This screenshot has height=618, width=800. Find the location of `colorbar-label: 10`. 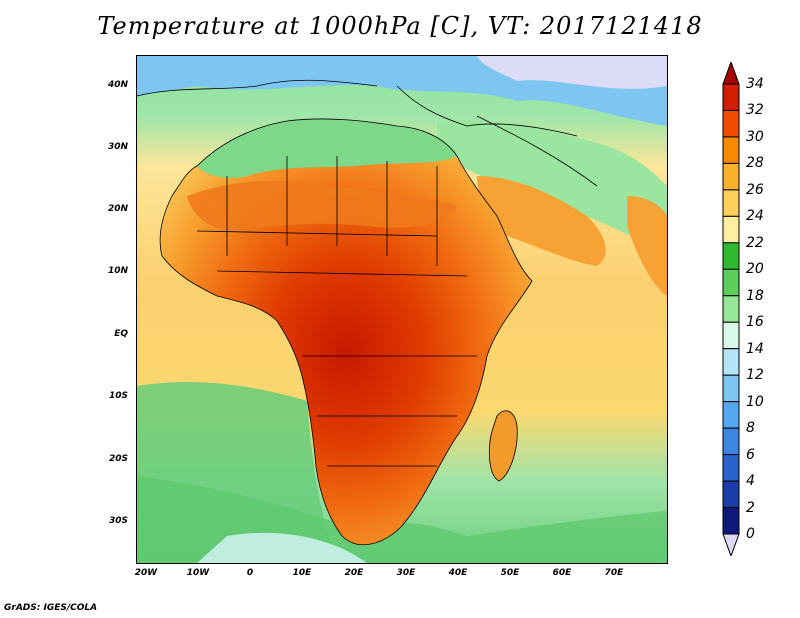

colorbar-label: 10 is located at coordinates (755, 401).